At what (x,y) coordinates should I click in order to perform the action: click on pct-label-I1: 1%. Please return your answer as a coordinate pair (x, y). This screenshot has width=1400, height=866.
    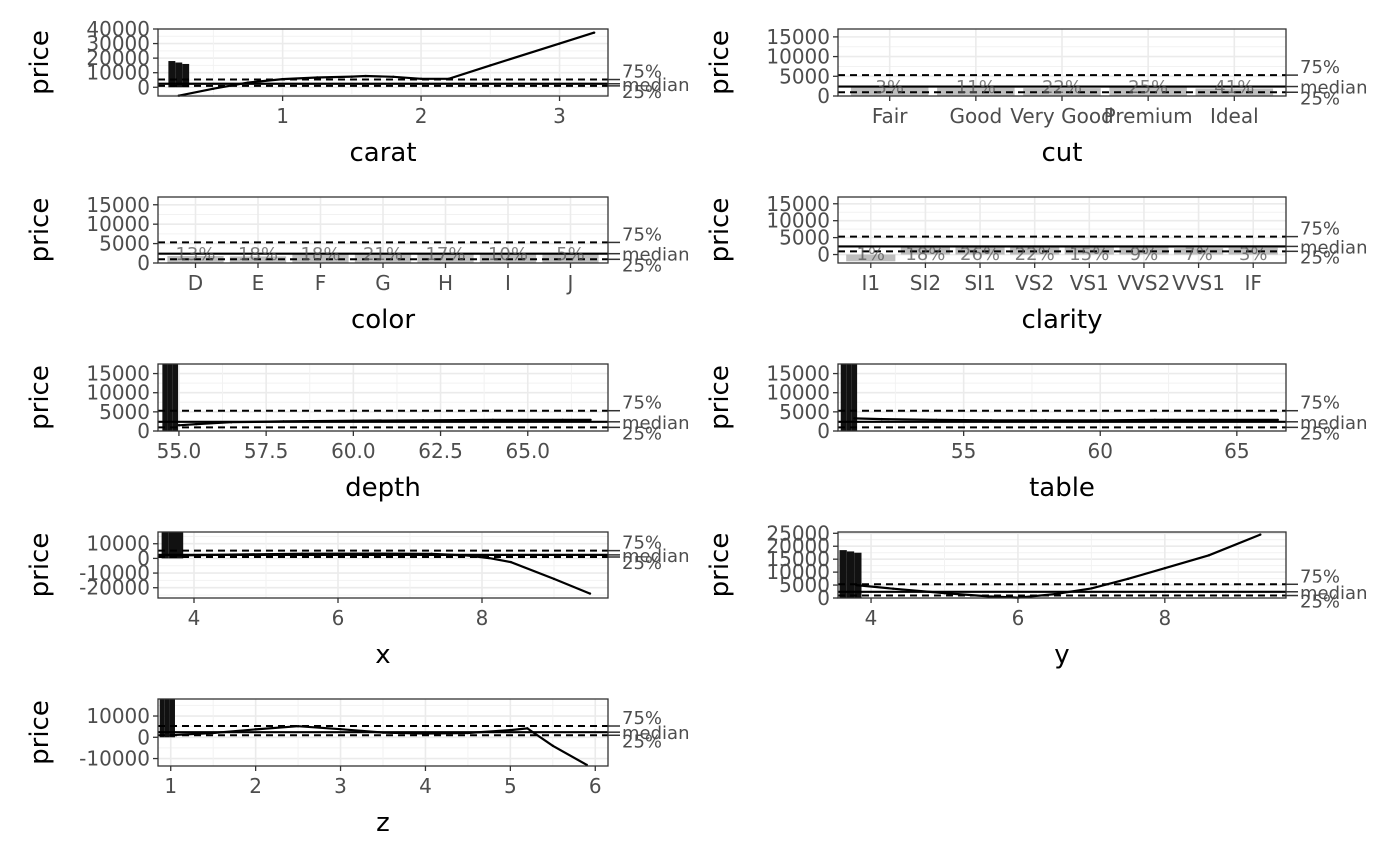
    Looking at the image, I should click on (870, 254).